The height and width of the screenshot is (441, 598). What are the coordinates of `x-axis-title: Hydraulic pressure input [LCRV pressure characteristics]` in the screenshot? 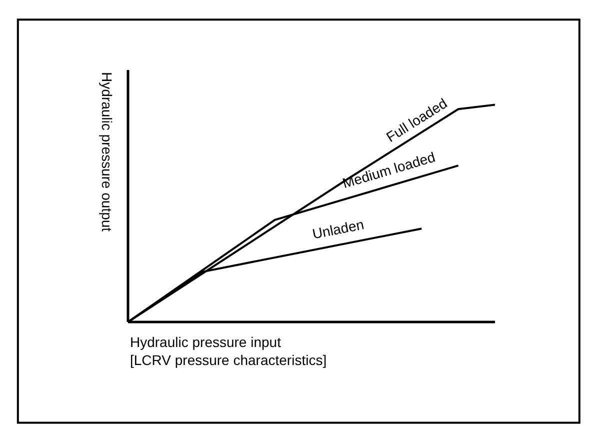 It's located at (228, 351).